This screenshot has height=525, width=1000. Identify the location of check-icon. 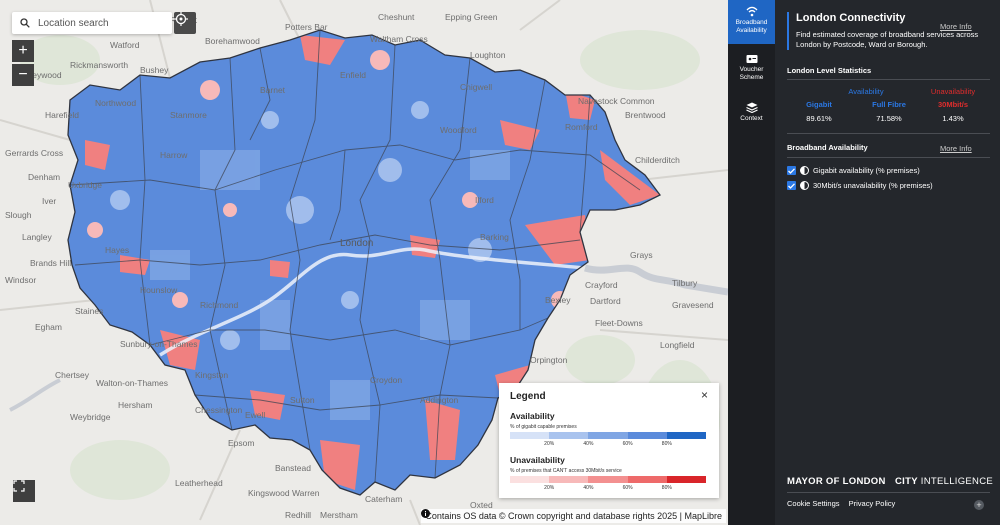
(791, 185).